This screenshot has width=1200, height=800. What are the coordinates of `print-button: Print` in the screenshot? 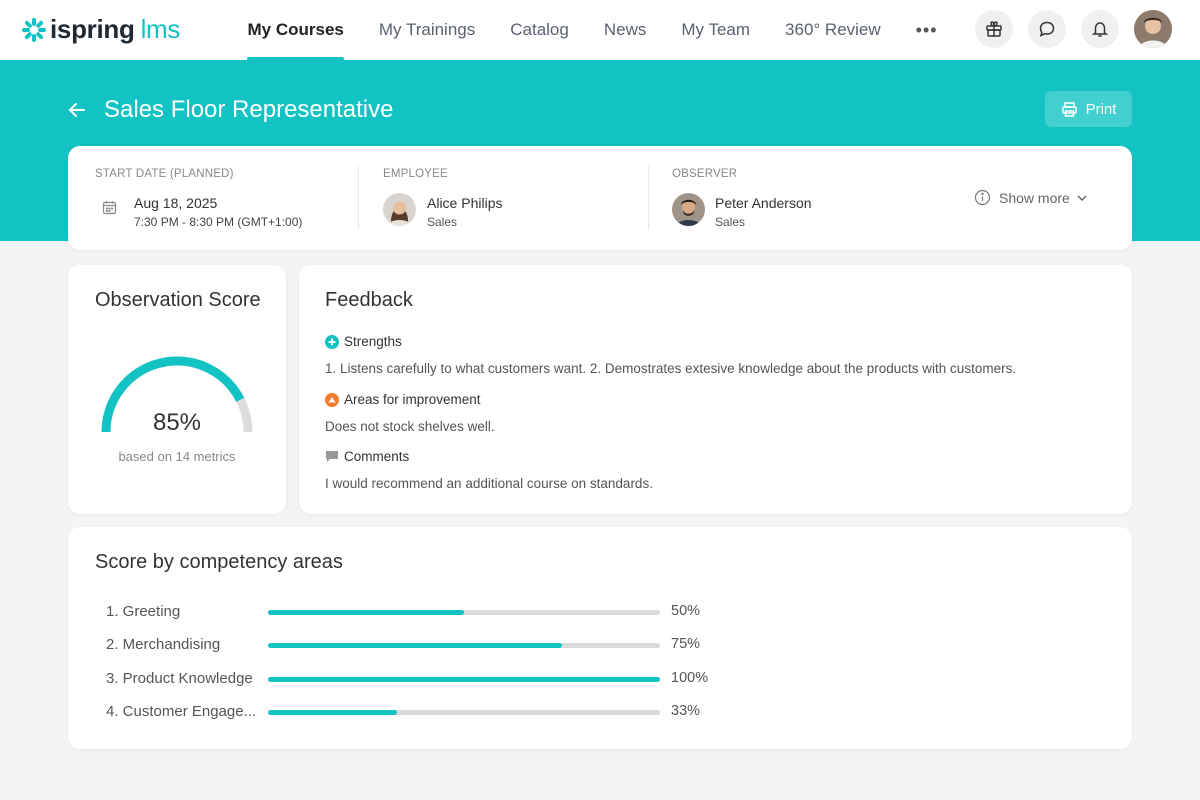 It's located at (1088, 109).